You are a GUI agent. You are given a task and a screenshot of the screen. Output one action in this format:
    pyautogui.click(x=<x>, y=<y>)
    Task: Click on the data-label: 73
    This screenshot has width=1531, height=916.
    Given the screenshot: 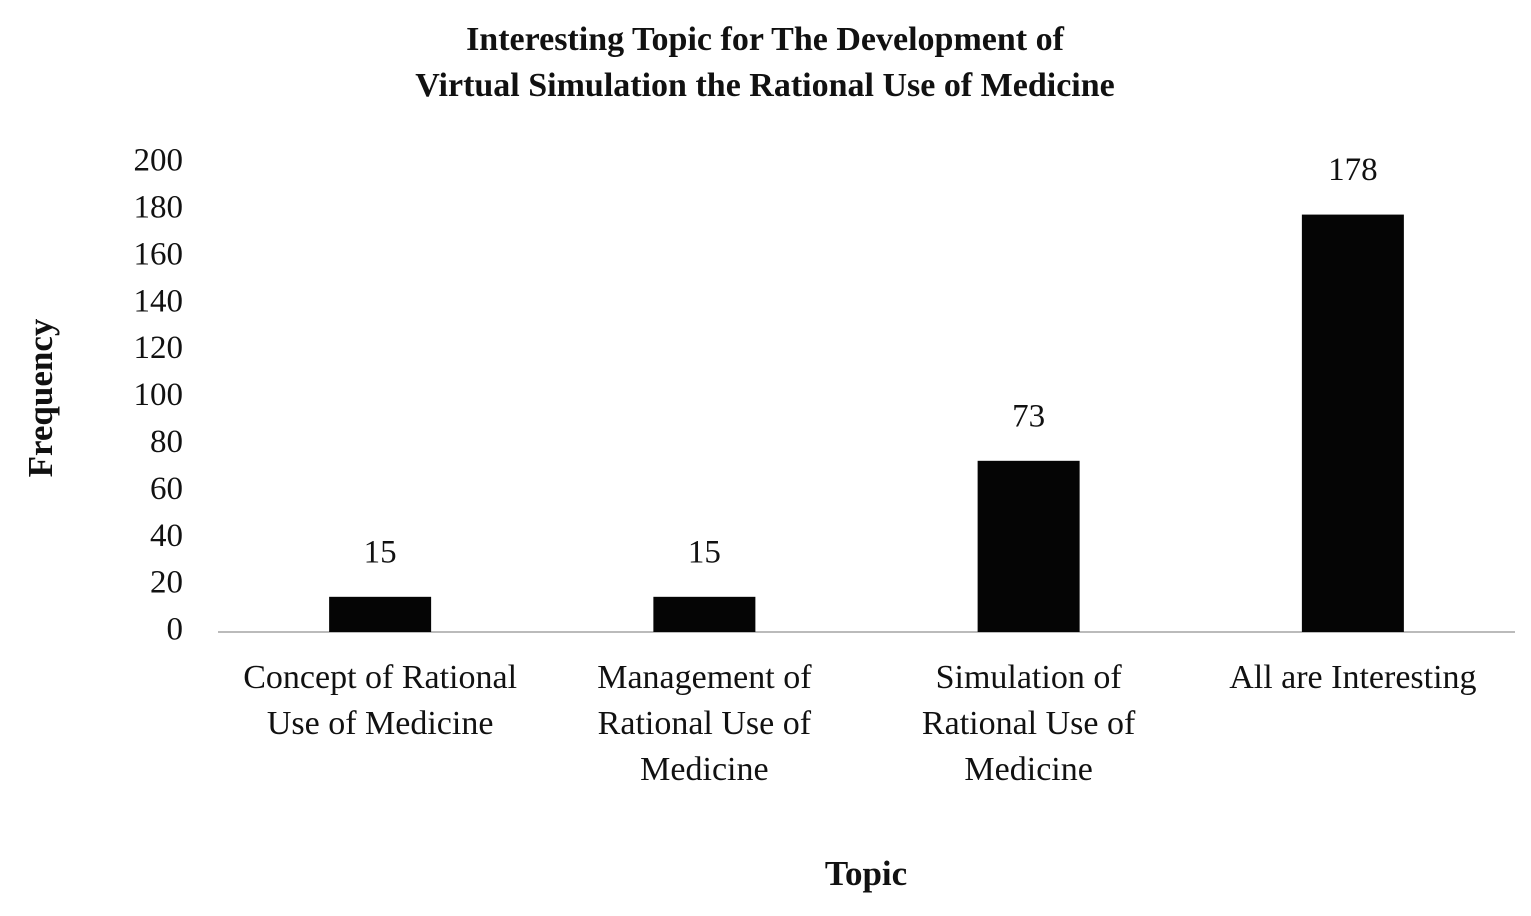 What is the action you would take?
    pyautogui.click(x=1028, y=416)
    